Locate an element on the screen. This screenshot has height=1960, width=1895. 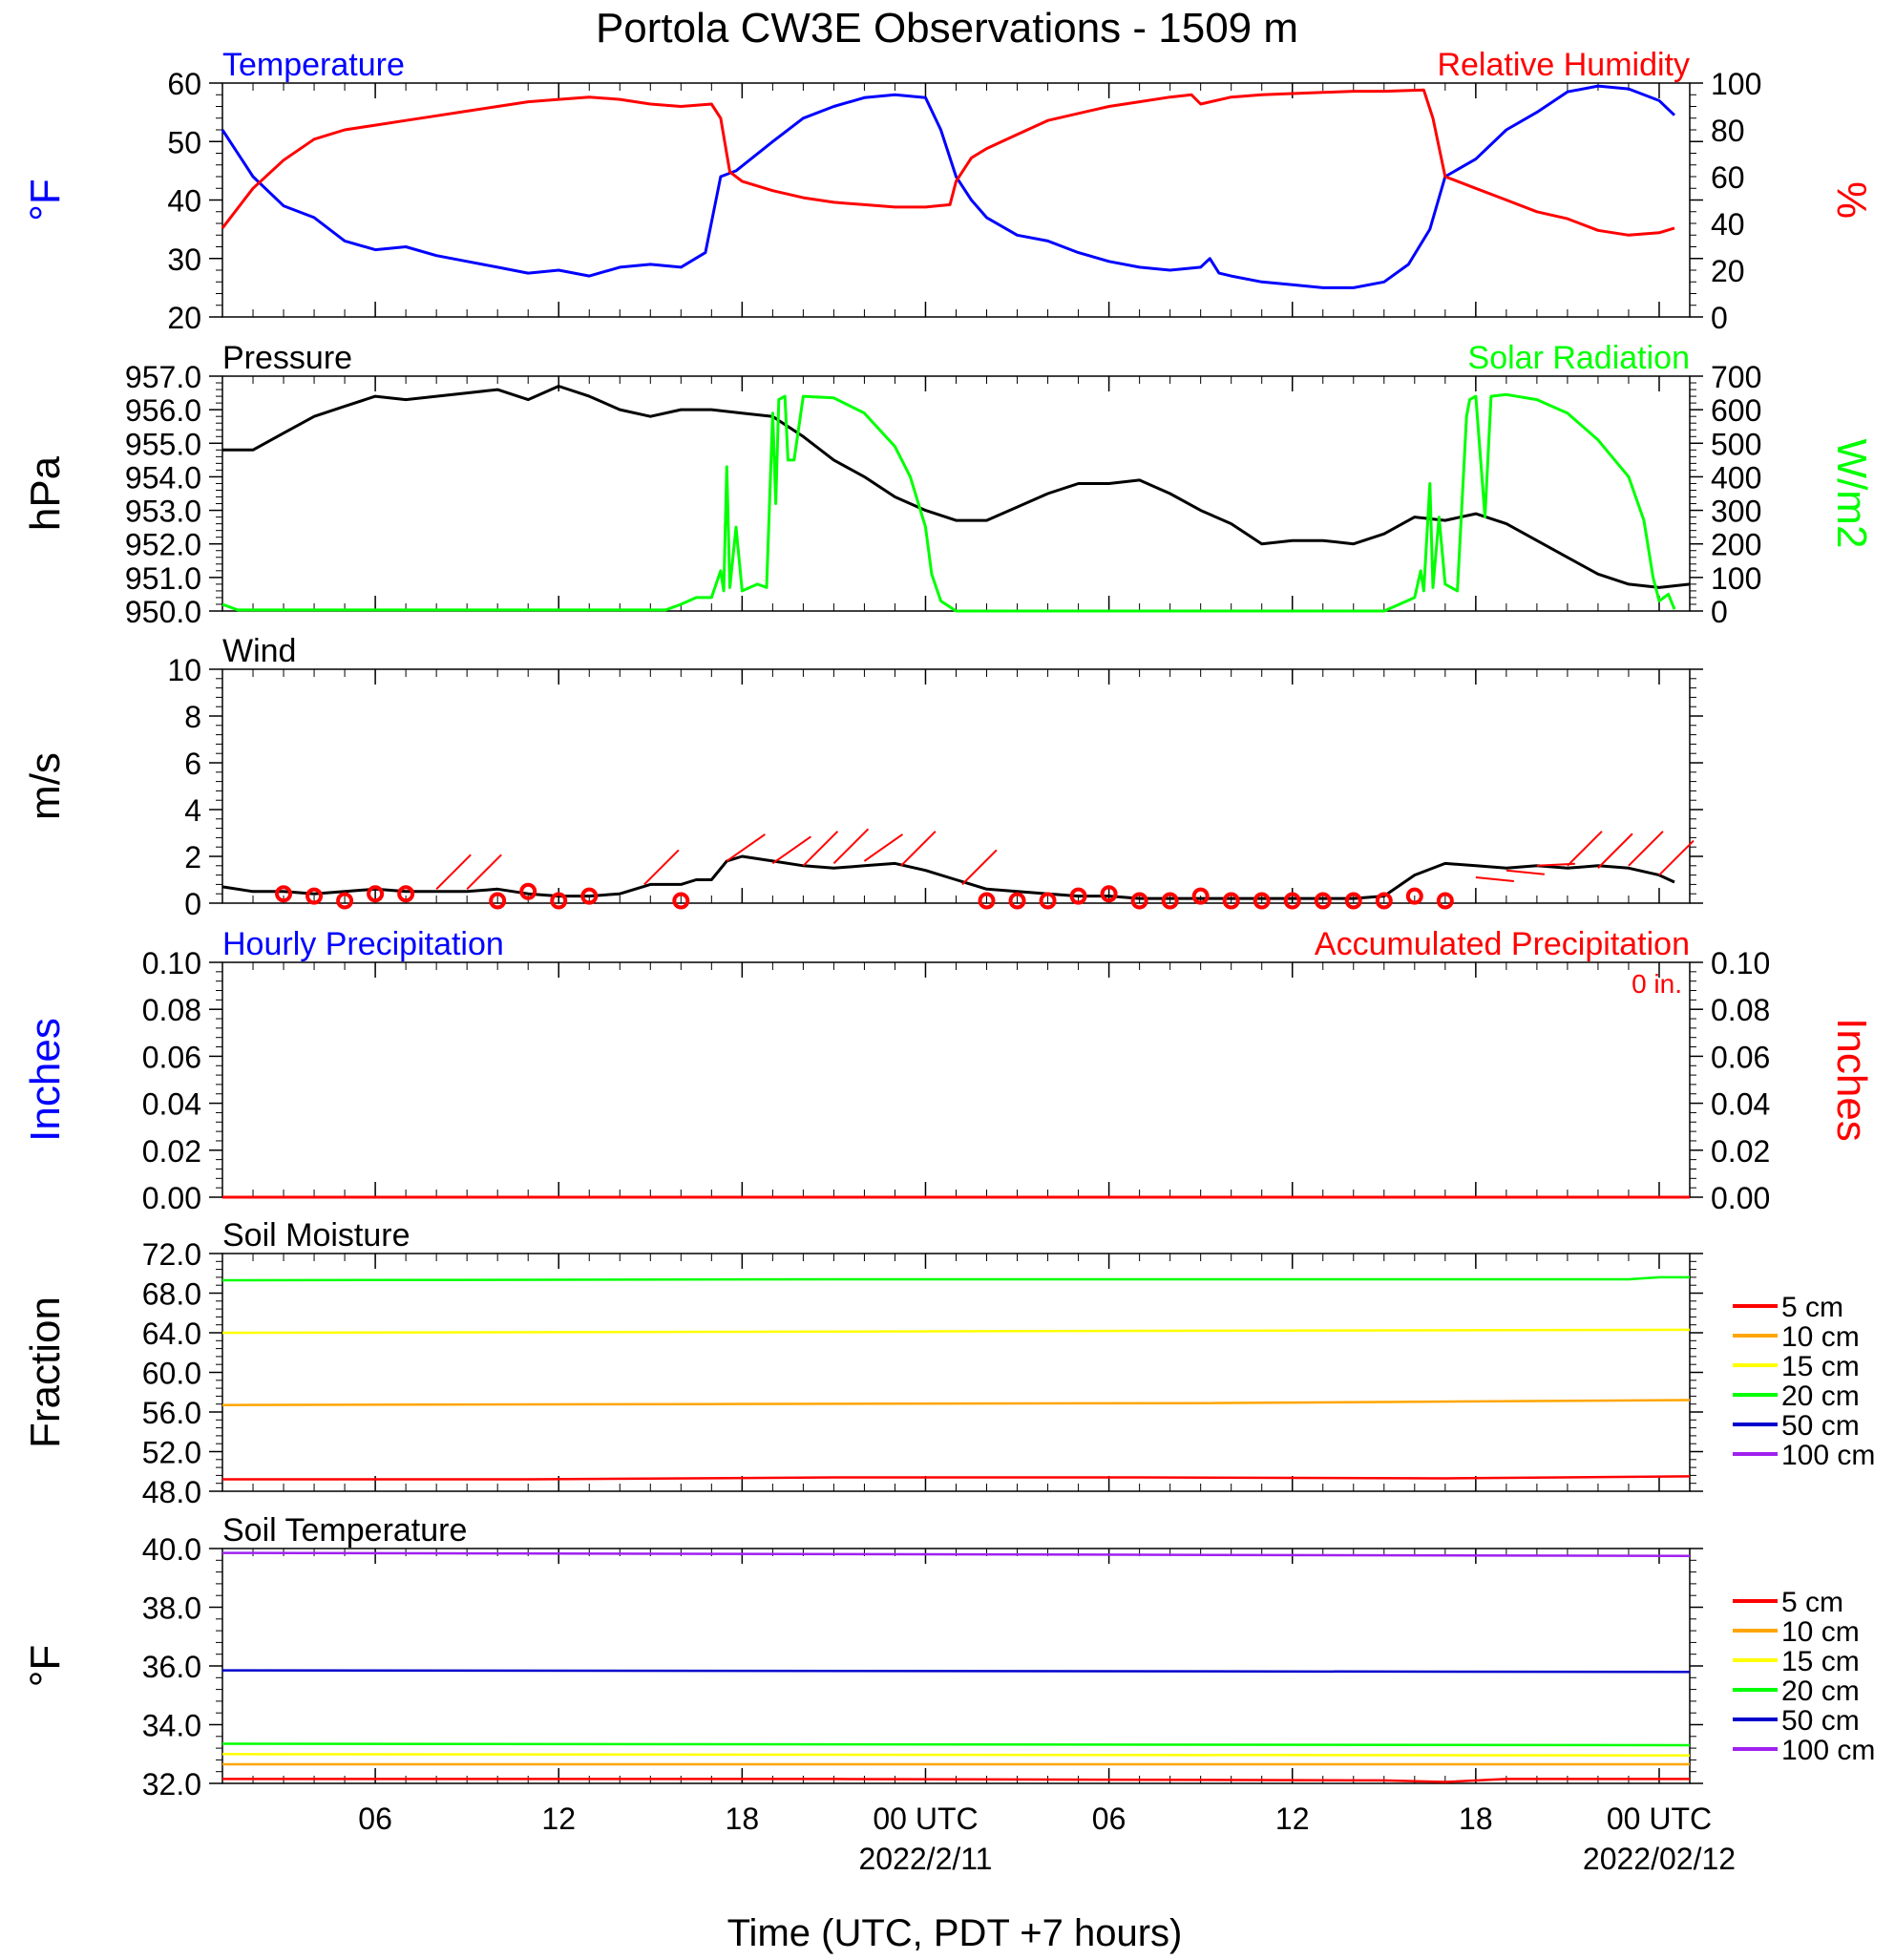
y-axis-label-left: Inches is located at coordinates (45, 1080).